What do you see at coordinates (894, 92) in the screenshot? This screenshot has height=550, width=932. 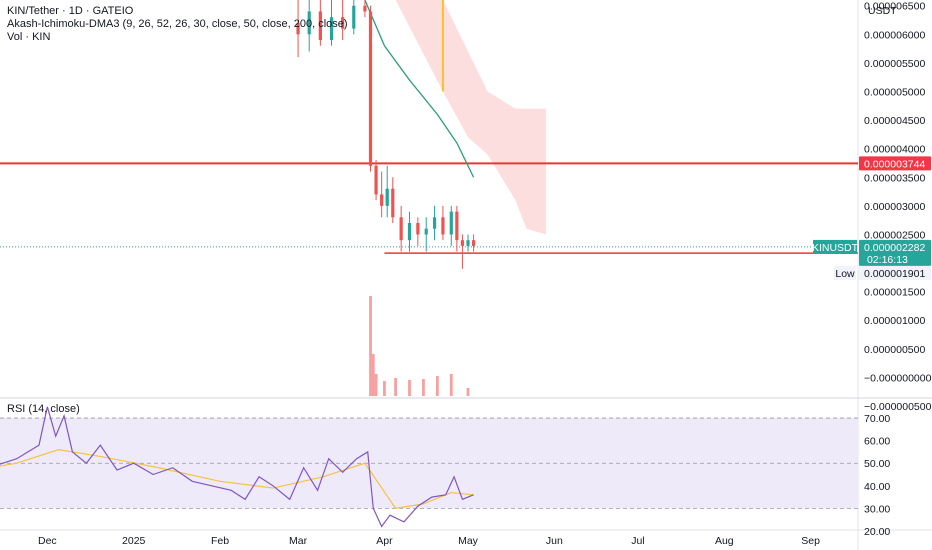 I see `price-axis-tick: 0.000005000` at bounding box center [894, 92].